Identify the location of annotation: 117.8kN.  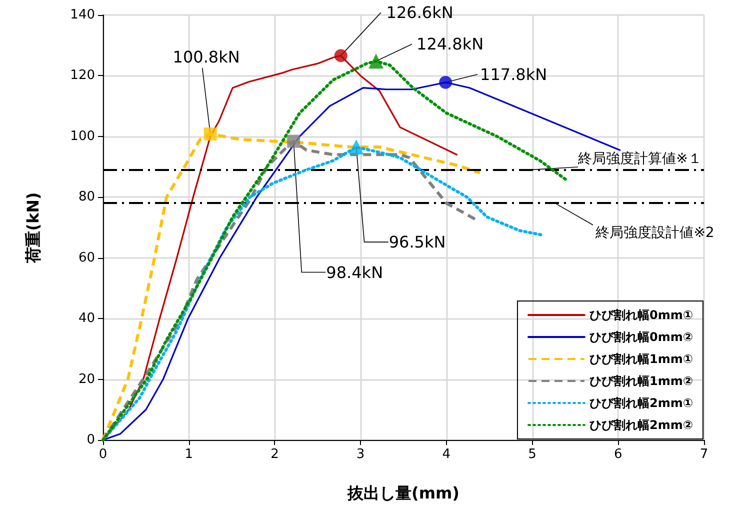
(514, 74).